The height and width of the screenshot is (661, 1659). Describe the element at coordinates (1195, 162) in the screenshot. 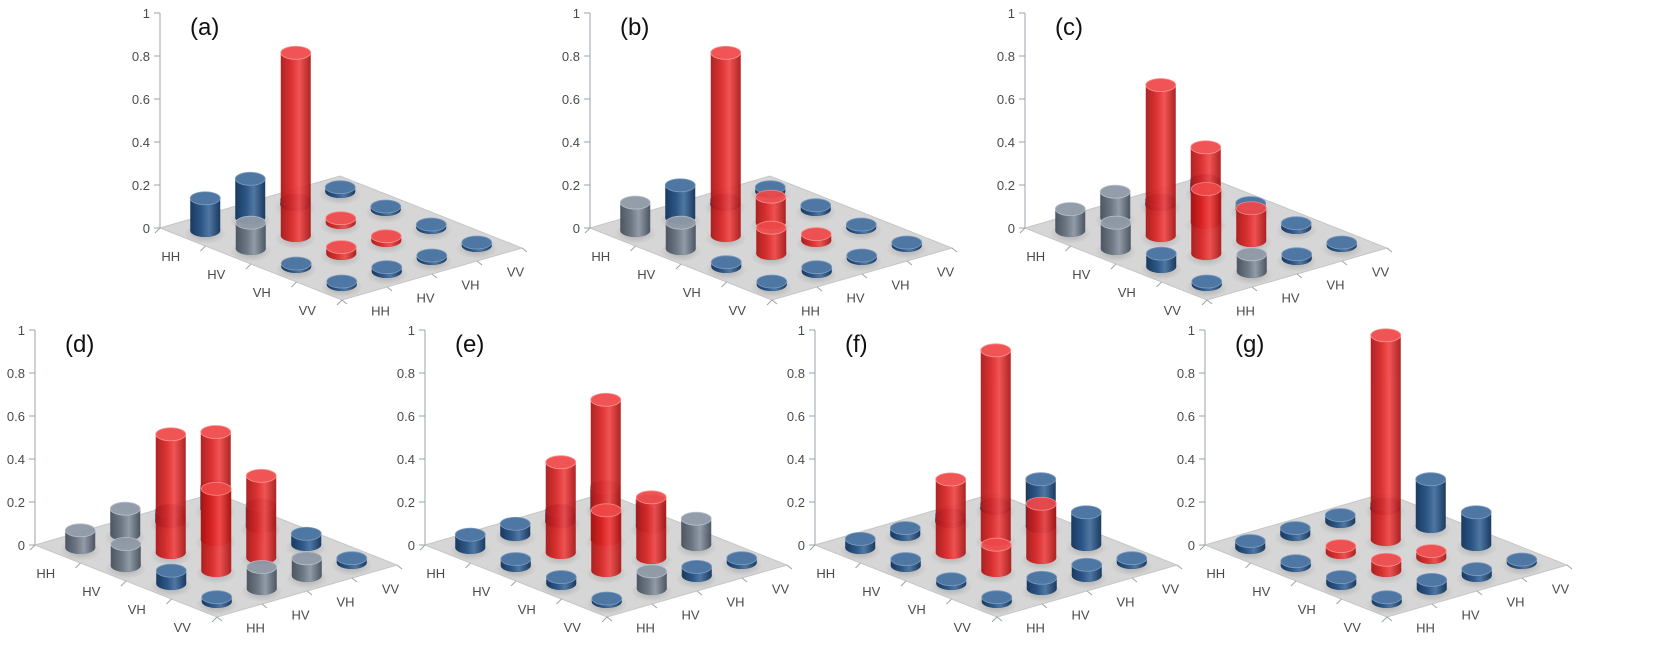

I see `panel-c: 0 0.2 0.4 0.6 0.8 1 HH HV VH VV HH HV VH VV (c)` at that location.